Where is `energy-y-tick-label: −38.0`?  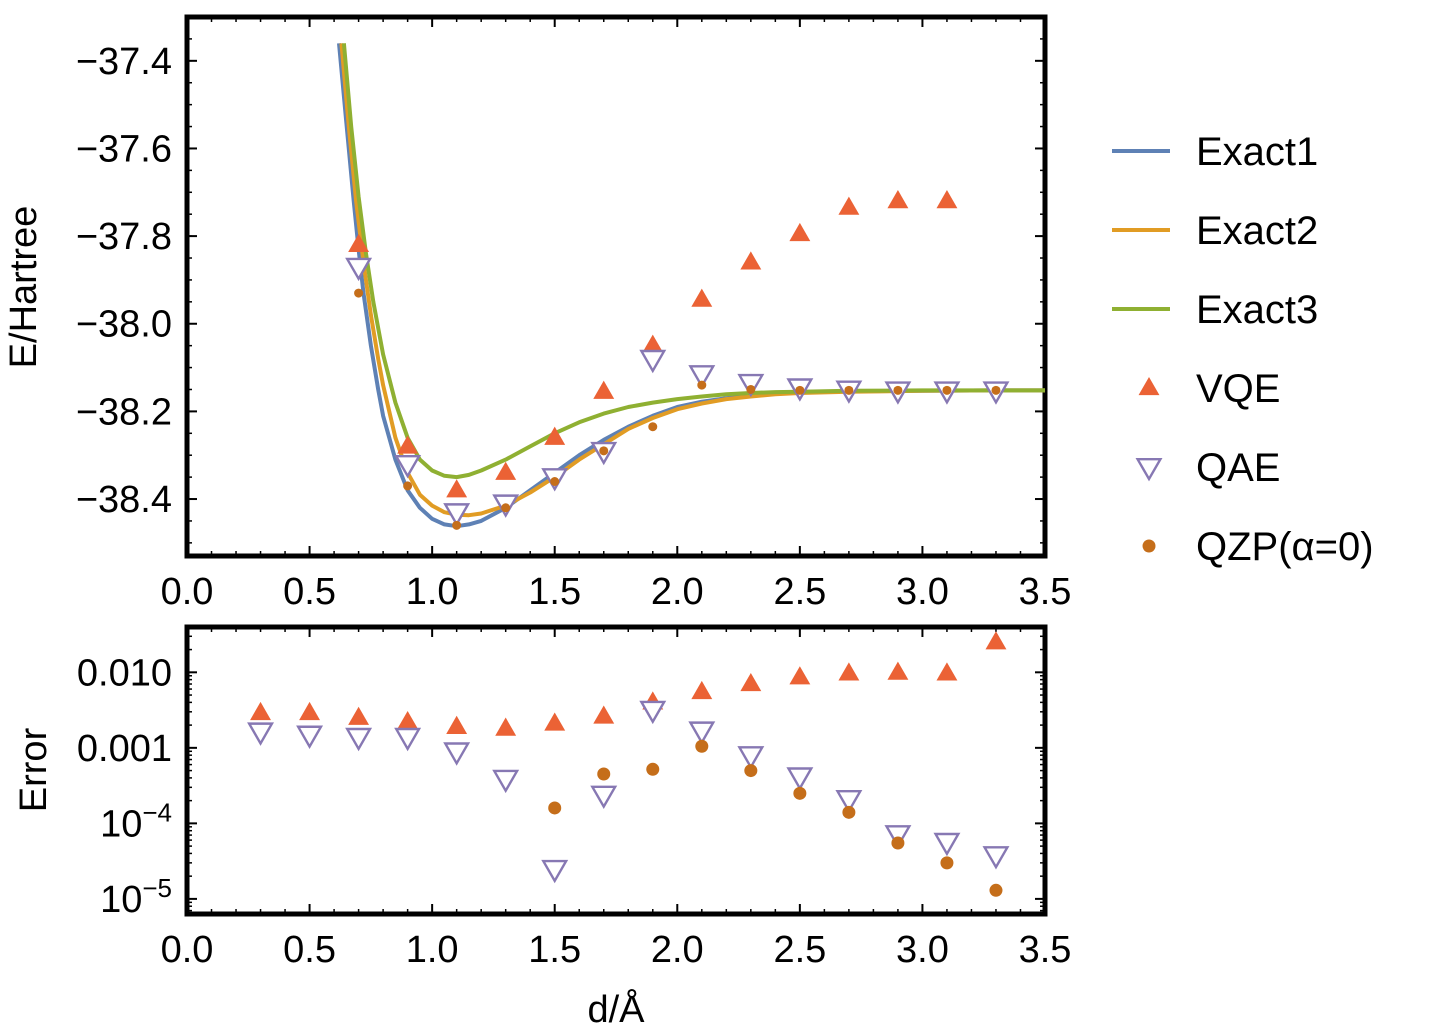 energy-y-tick-label: −38.0 is located at coordinates (124, 325).